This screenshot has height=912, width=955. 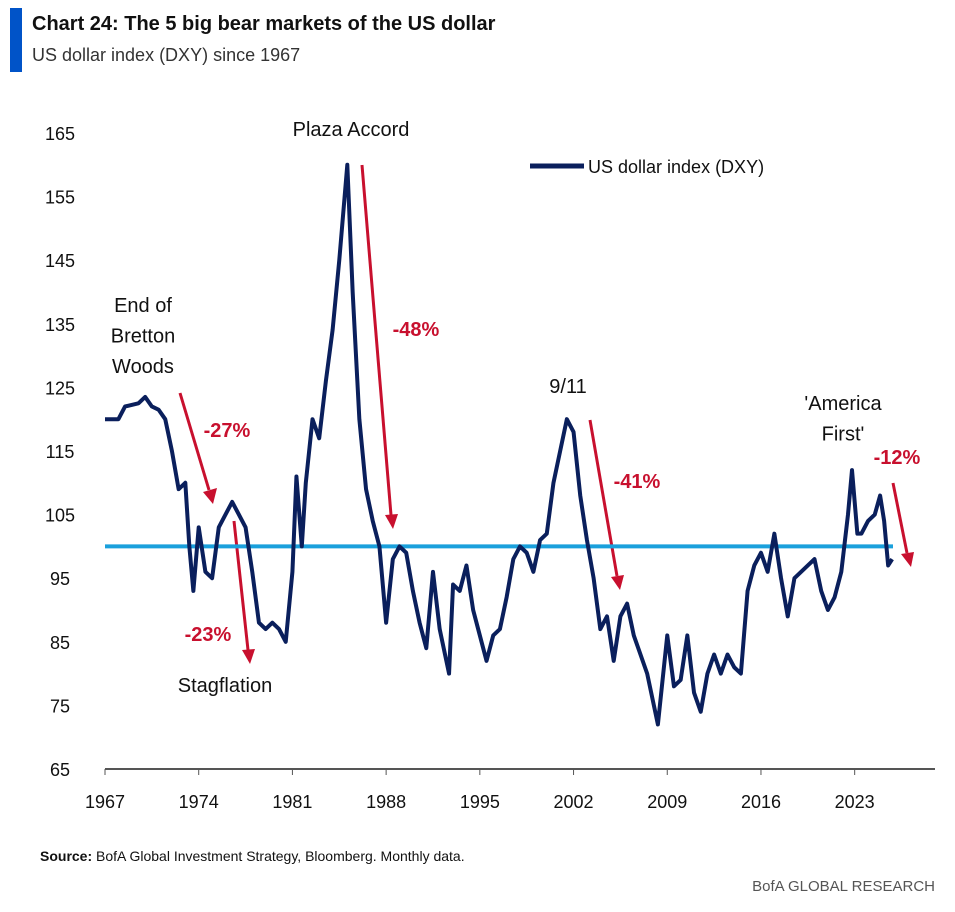 I want to click on percent-label: -23%, so click(x=208, y=635).